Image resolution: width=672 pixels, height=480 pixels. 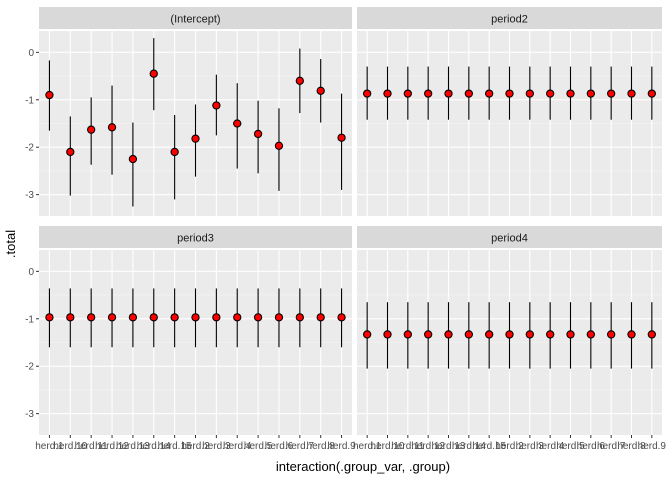 I want to click on facet-strip-label: (Intercept), so click(x=195, y=20).